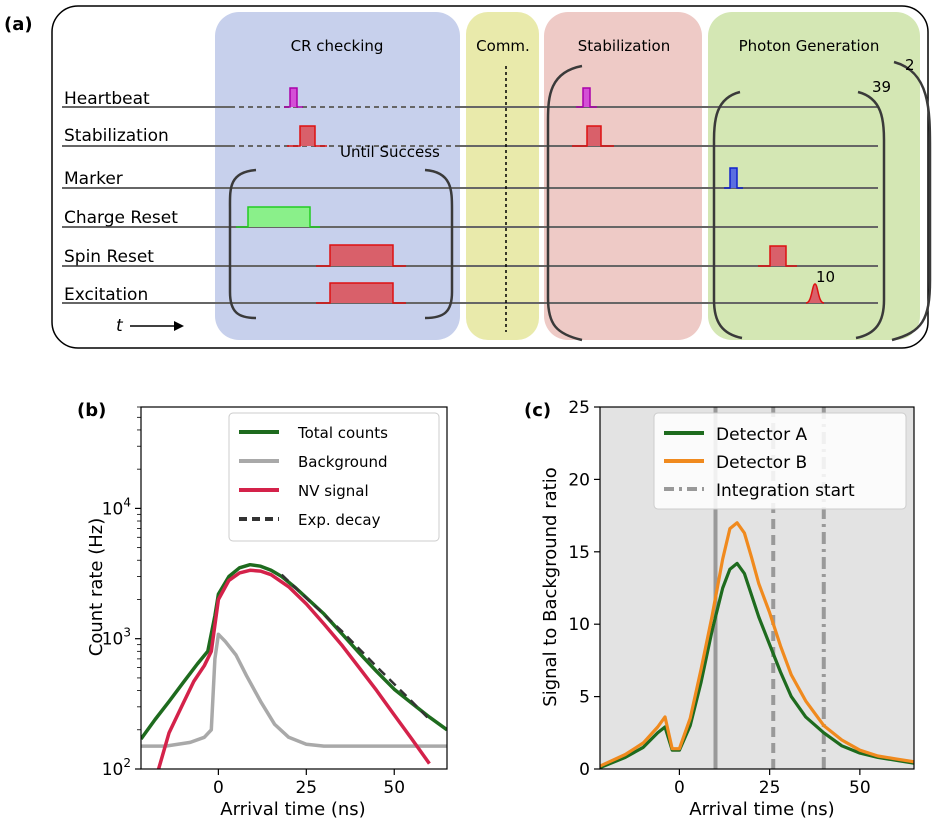  What do you see at coordinates (278, 217) in the screenshot?
I see `charge-reset-pulse` at bounding box center [278, 217].